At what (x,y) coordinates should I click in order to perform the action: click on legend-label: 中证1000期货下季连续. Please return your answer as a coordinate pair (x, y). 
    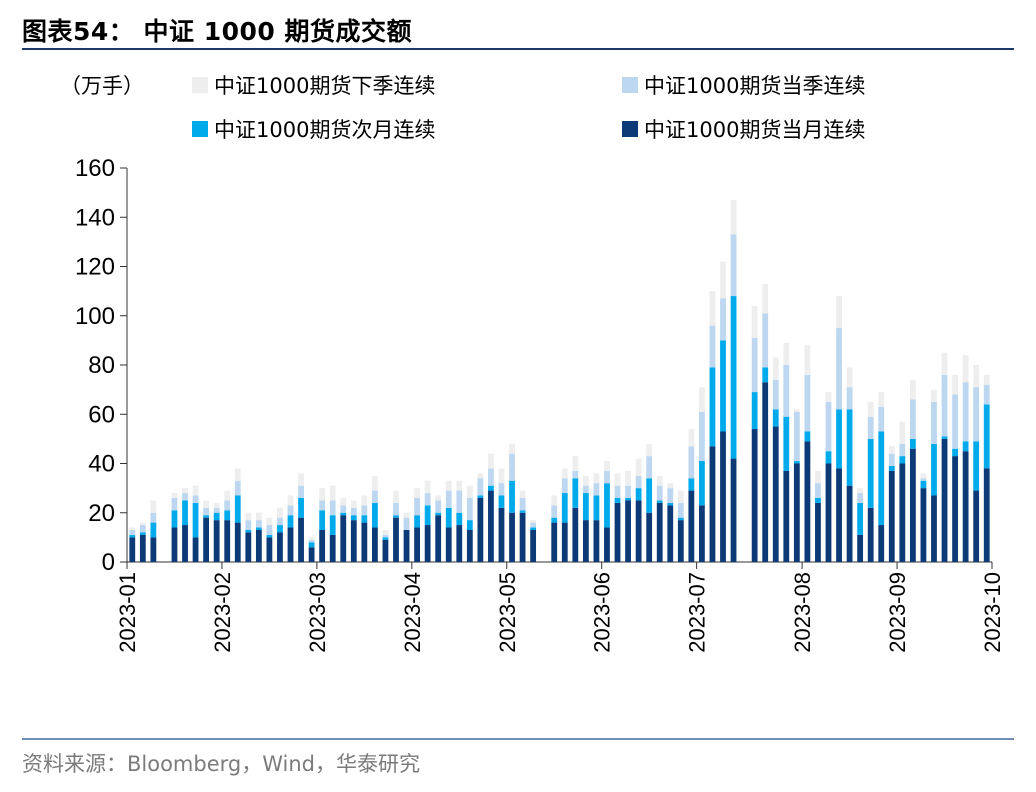
    Looking at the image, I should click on (325, 86).